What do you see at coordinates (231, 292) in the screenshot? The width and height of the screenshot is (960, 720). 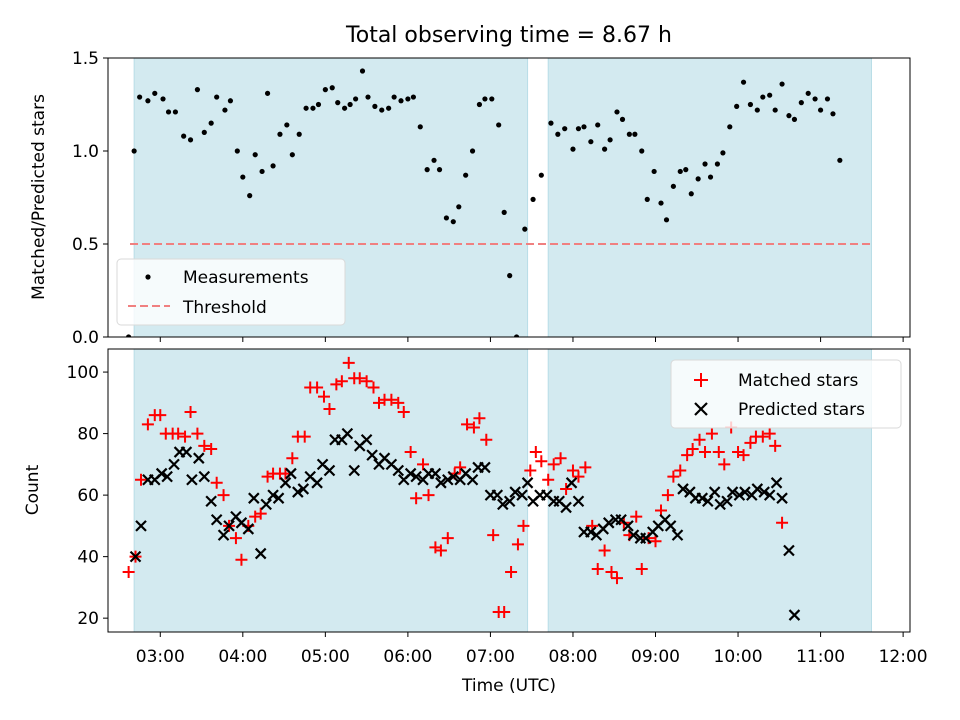 I see `top-legend-box` at bounding box center [231, 292].